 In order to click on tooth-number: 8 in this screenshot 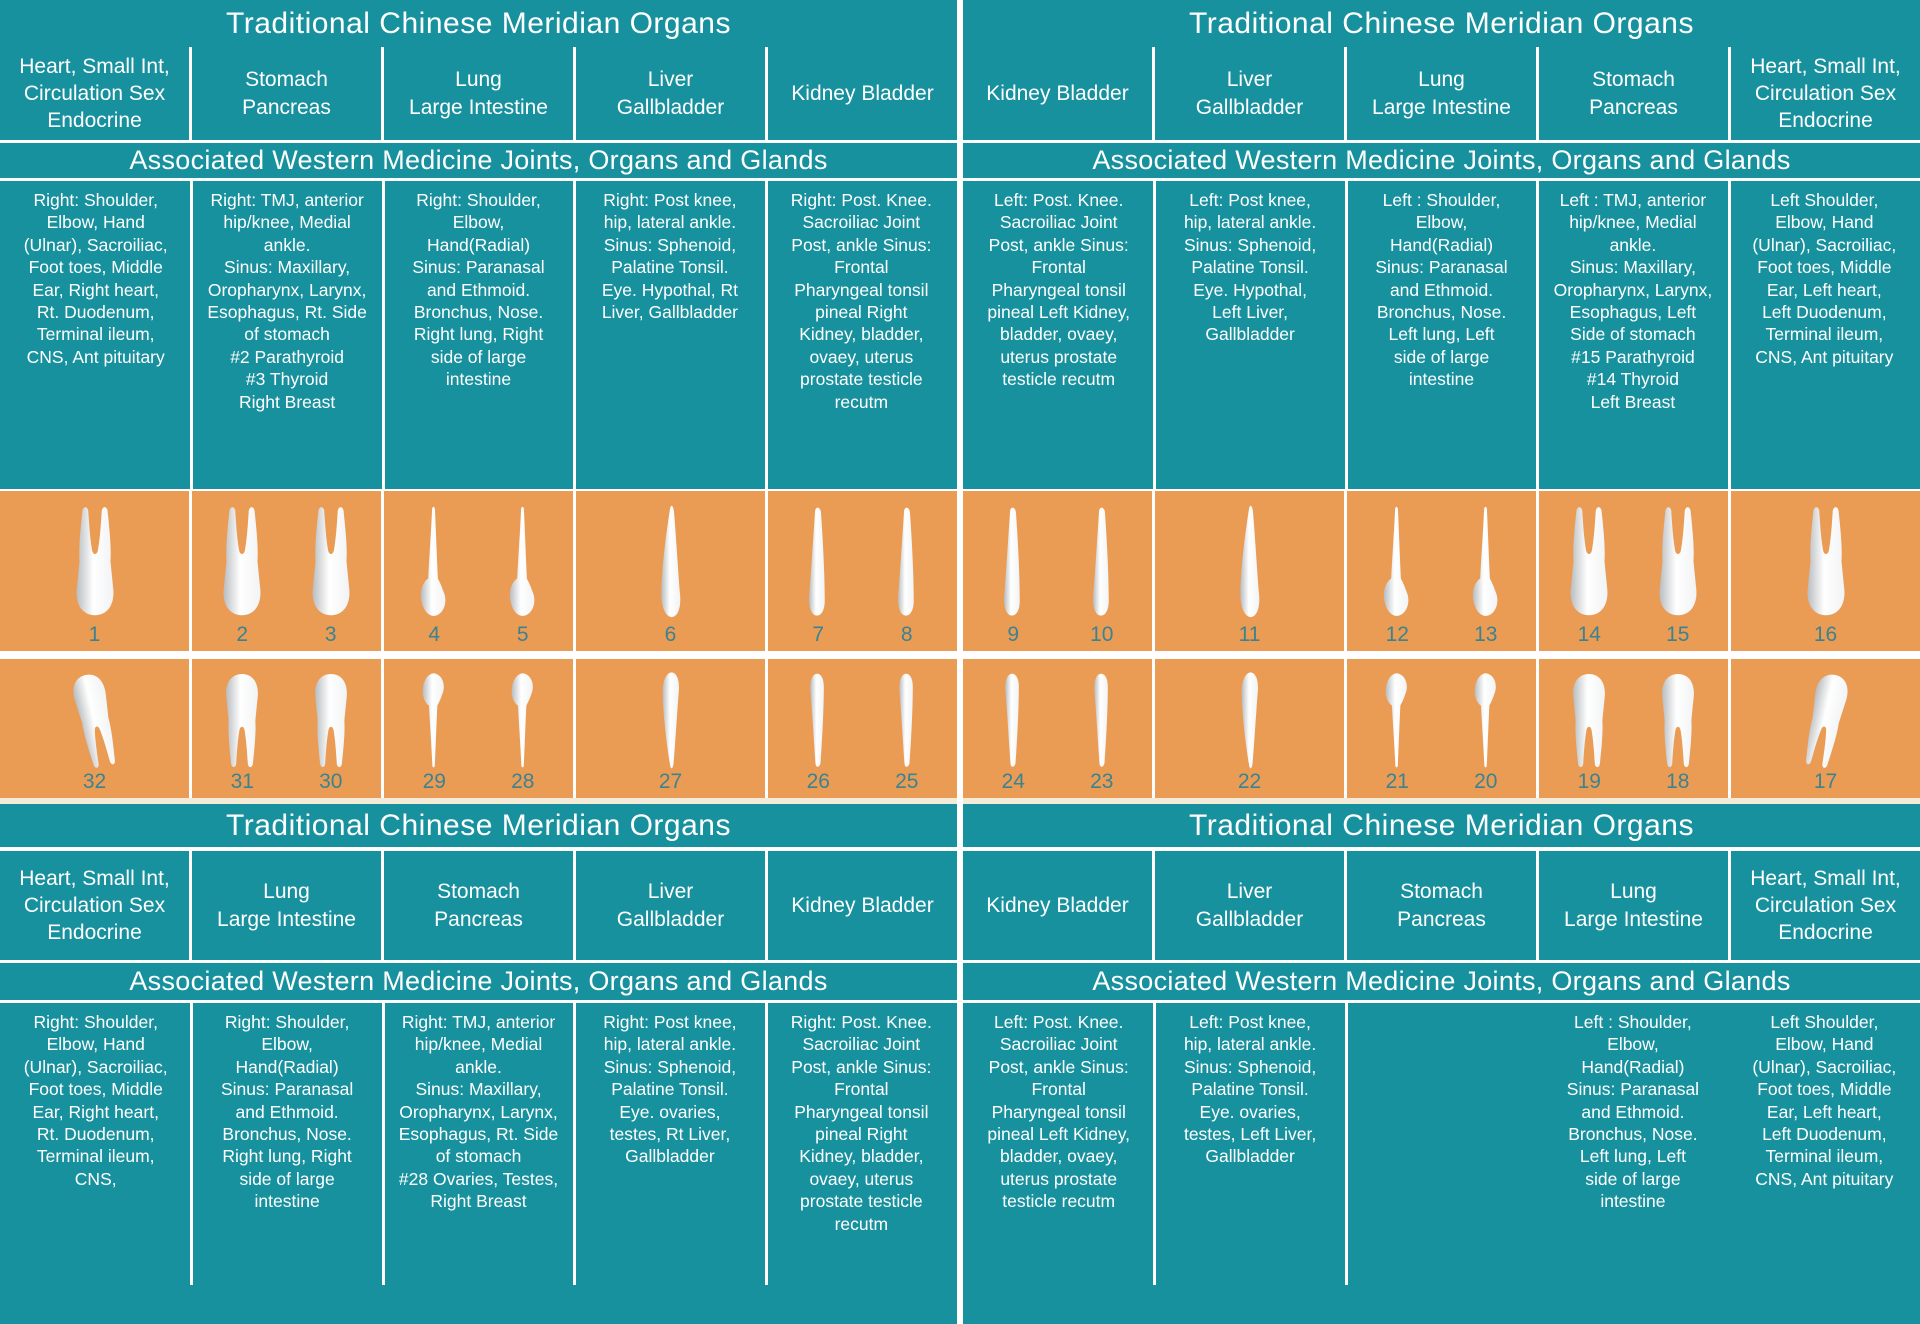, I will do `click(906, 634)`.